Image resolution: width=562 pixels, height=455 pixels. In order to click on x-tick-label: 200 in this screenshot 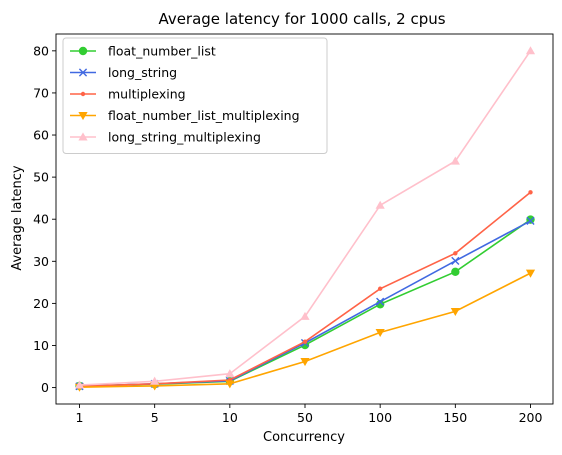, I will do `click(531, 417)`.